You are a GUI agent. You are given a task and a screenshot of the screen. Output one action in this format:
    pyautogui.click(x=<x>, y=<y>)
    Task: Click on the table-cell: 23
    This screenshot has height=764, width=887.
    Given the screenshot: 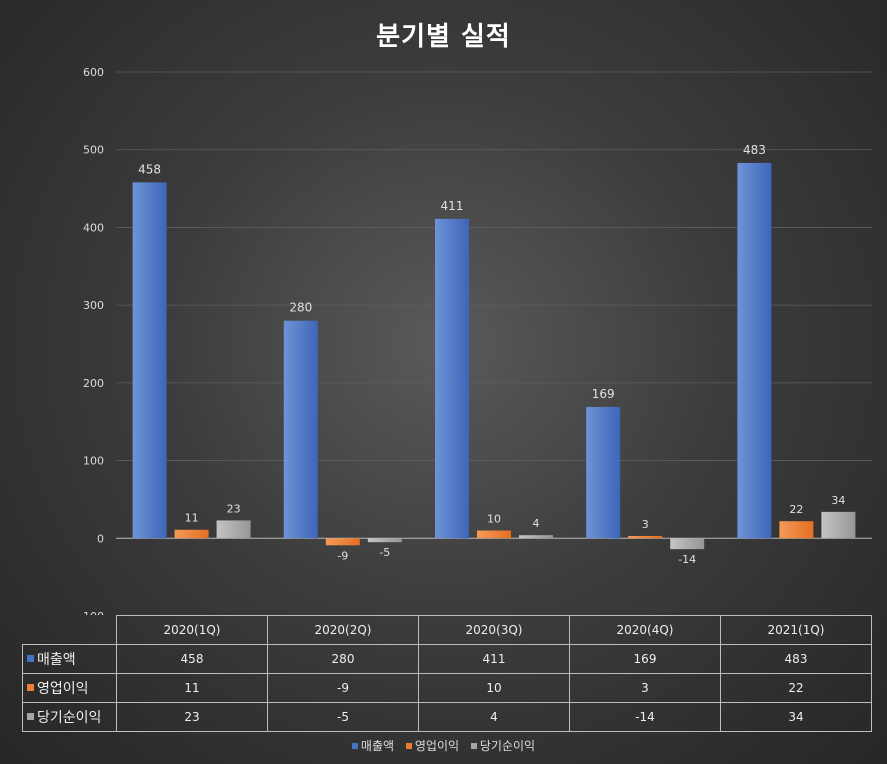 What is the action you would take?
    pyautogui.click(x=192, y=716)
    